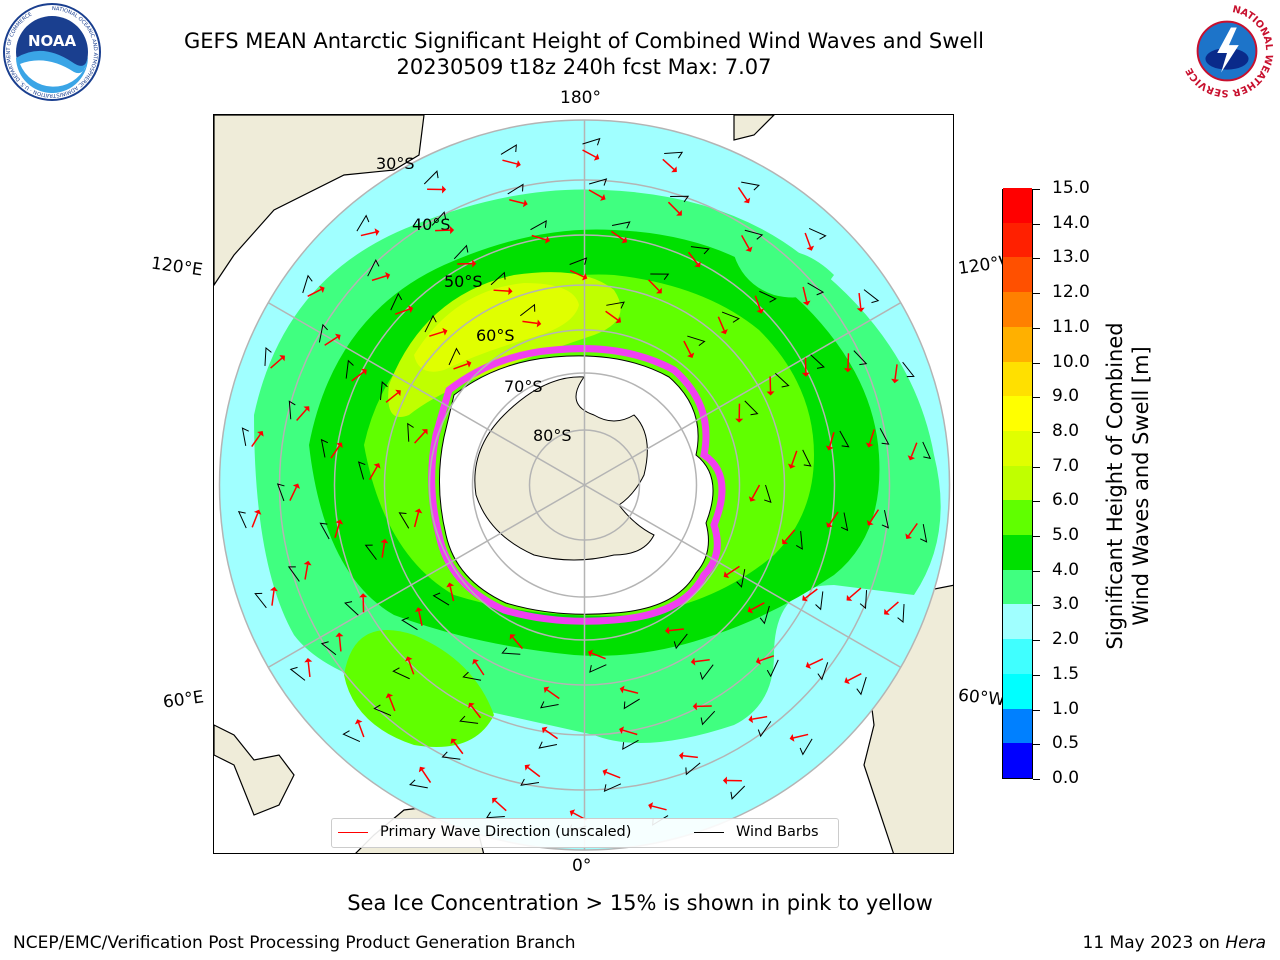  I want to click on lat-label-60s: 60°S, so click(495, 335).